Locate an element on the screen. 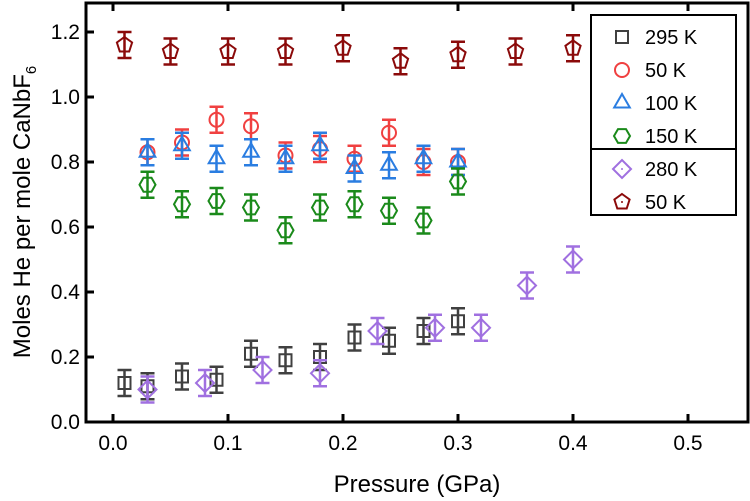  x-tick-label: 0.3 is located at coordinates (457, 443).